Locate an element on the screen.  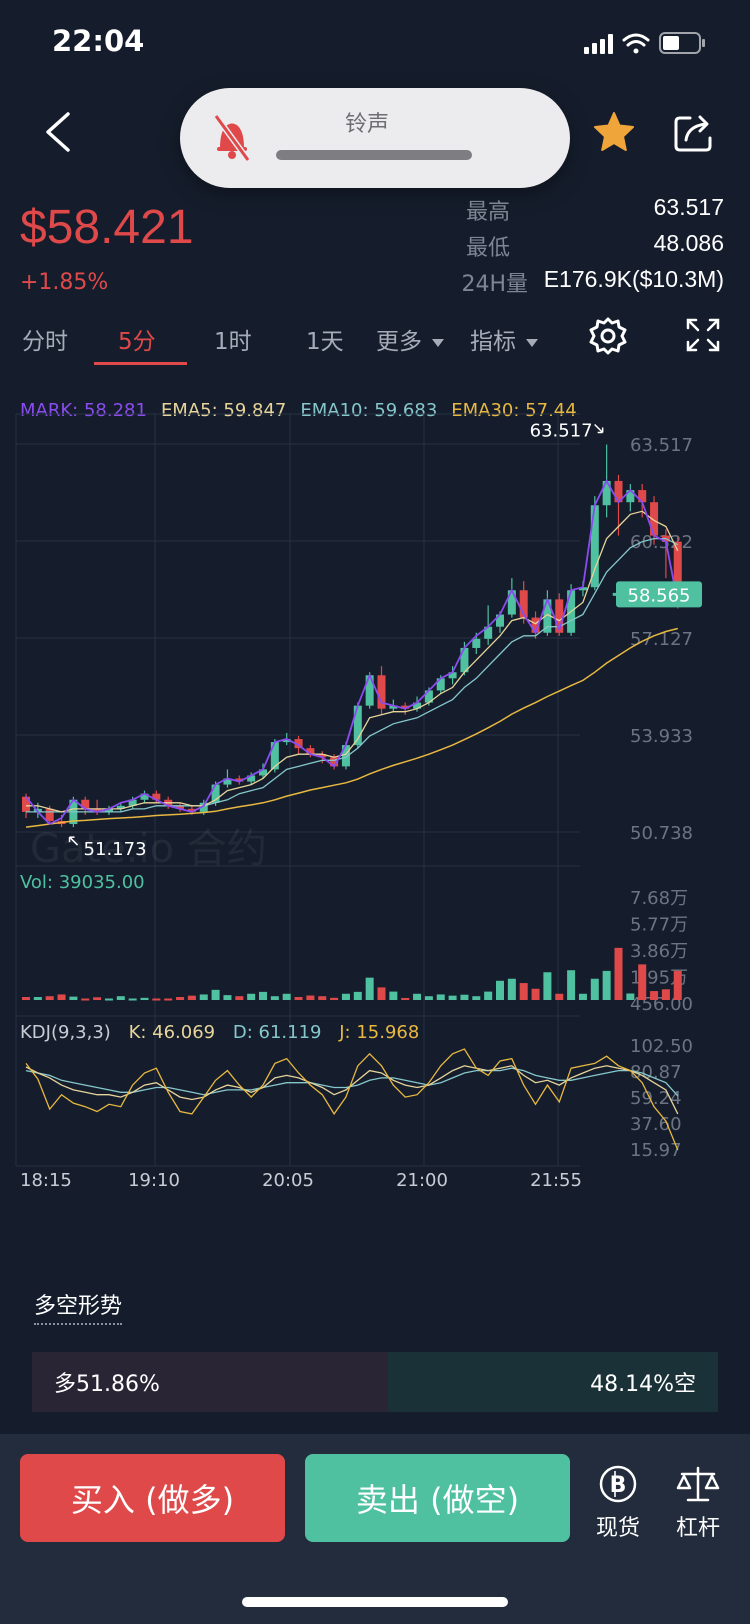
last-price-box is located at coordinates (659, 594).